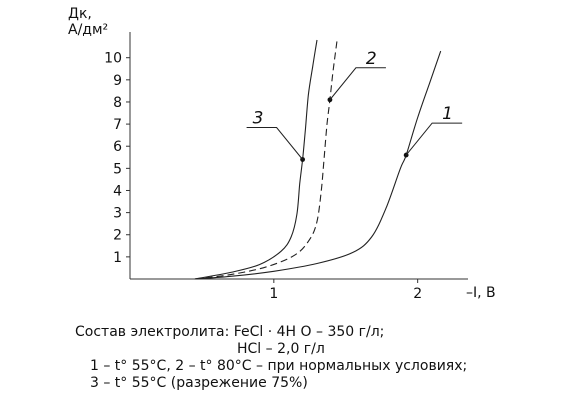 The image size is (570, 401). What do you see at coordinates (80, 14) in the screenshot?
I see `y-axis-label-line1: Дк,` at bounding box center [80, 14].